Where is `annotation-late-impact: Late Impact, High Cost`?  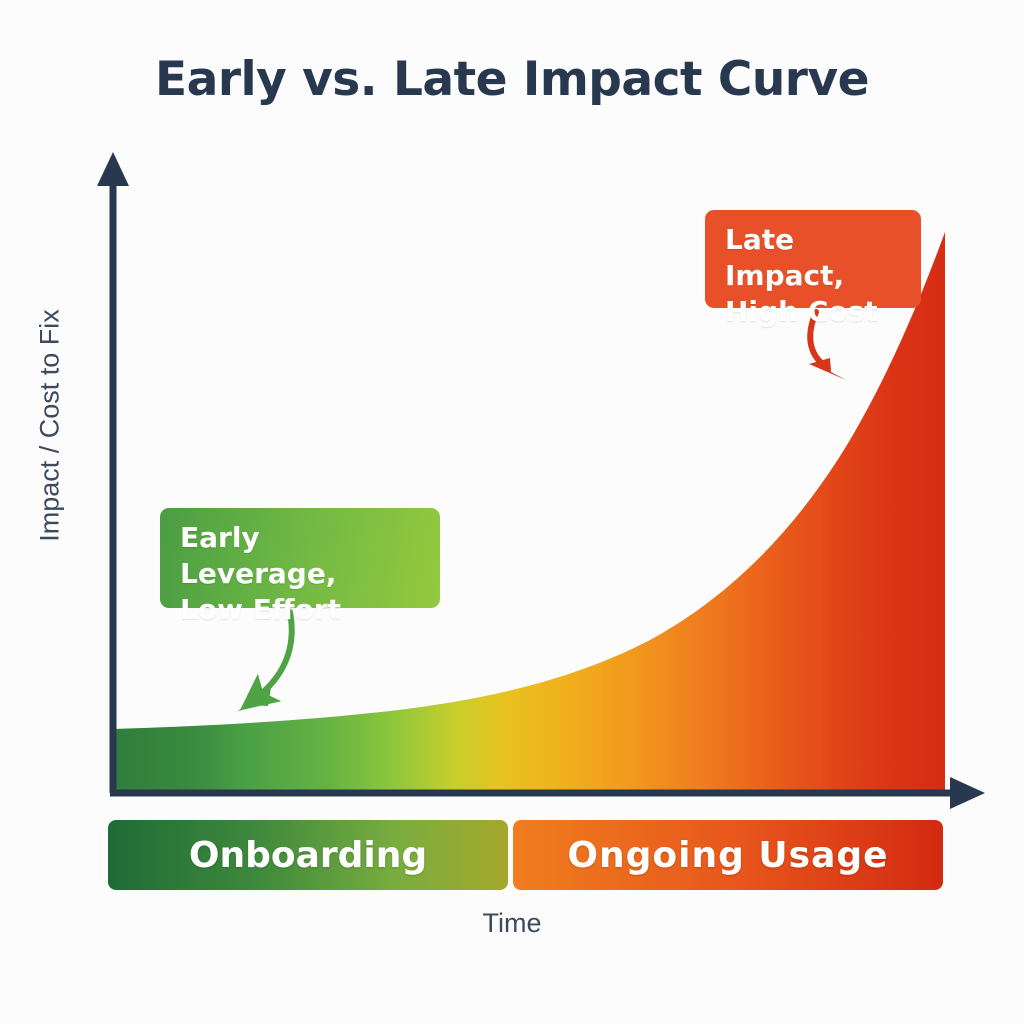
annotation-late-impact: Late Impact, High Cost is located at coordinates (813, 269).